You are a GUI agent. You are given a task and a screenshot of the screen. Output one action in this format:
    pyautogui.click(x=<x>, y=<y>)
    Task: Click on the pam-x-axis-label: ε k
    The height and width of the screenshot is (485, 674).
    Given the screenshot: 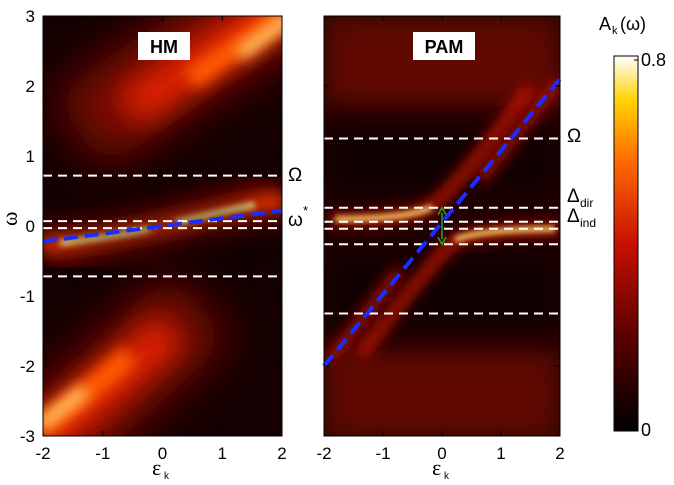 What is the action you would take?
    pyautogui.click(x=441, y=468)
    